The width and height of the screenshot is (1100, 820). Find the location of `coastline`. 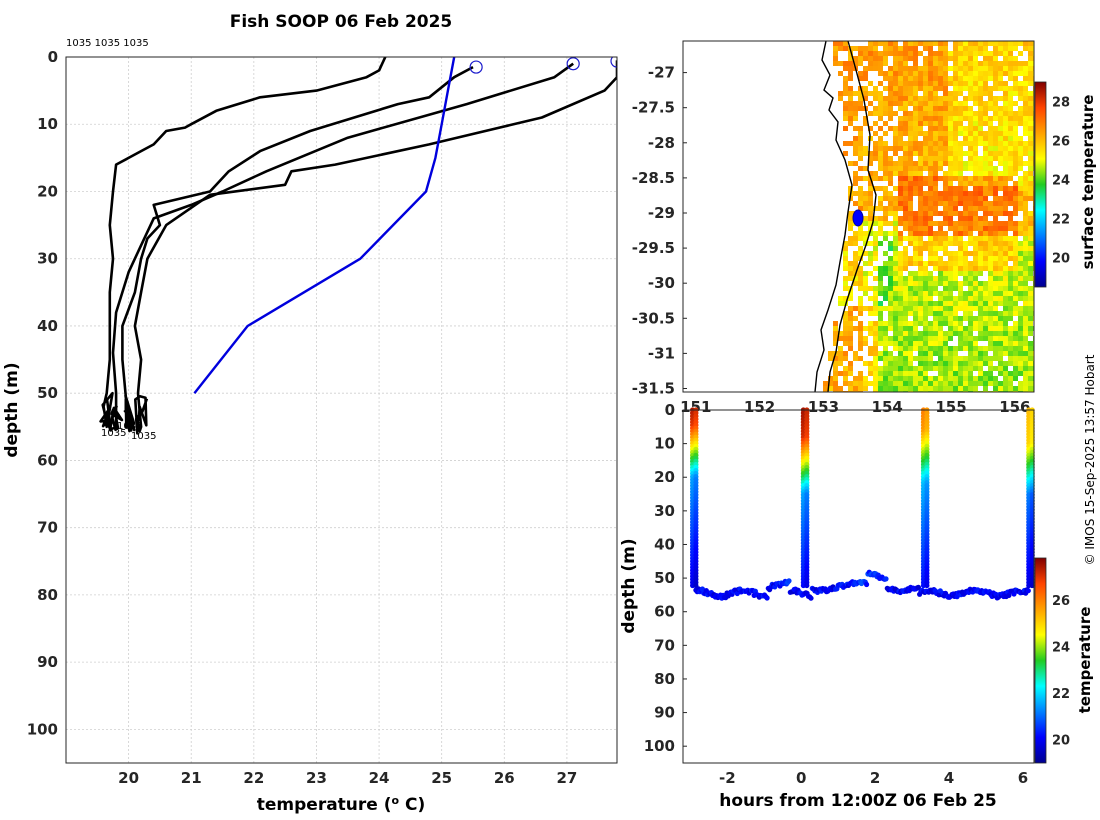

coastline is located at coordinates (845, 216).